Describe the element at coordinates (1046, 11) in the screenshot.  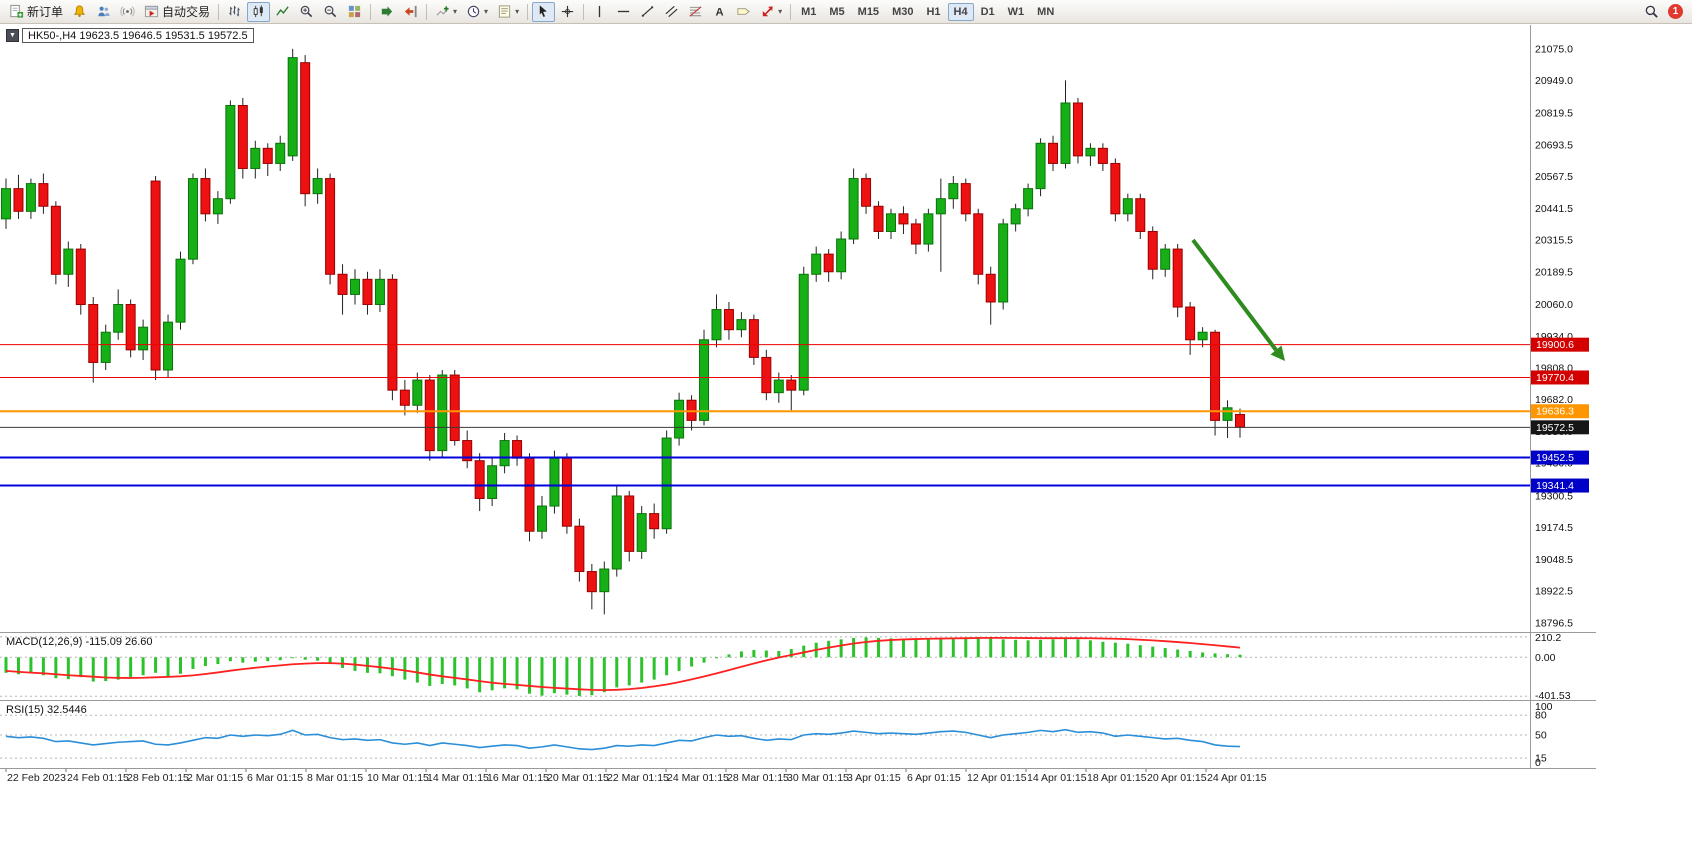
I see `timeframe-mn: MN` at that location.